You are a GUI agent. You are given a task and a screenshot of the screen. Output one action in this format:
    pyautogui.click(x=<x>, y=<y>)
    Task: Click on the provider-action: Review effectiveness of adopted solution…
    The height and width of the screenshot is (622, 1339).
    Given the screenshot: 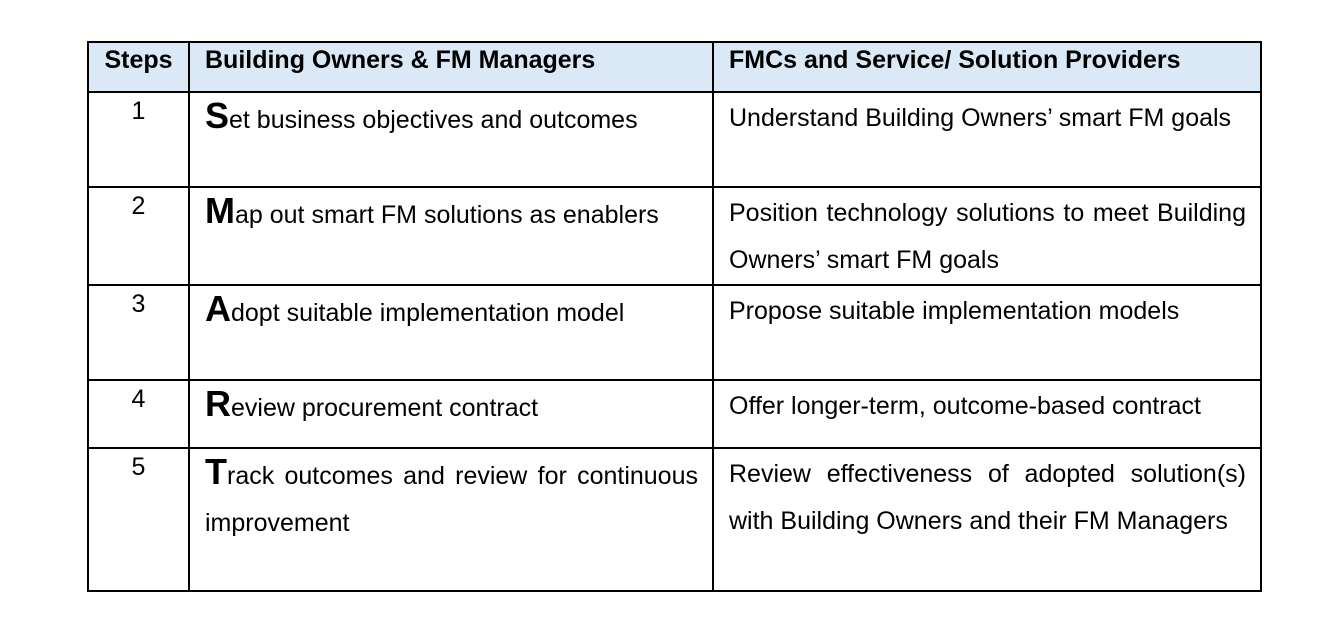 What is the action you would take?
    pyautogui.click(x=987, y=519)
    